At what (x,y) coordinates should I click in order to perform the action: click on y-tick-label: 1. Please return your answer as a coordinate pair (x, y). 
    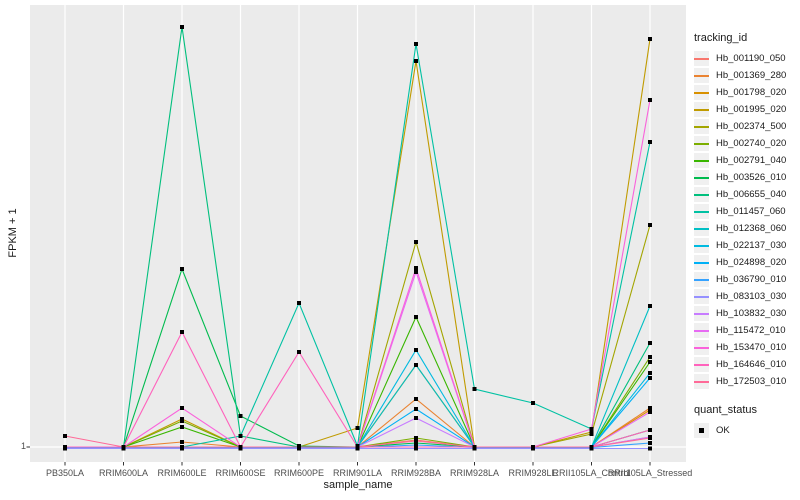
    Looking at the image, I should click on (23, 446).